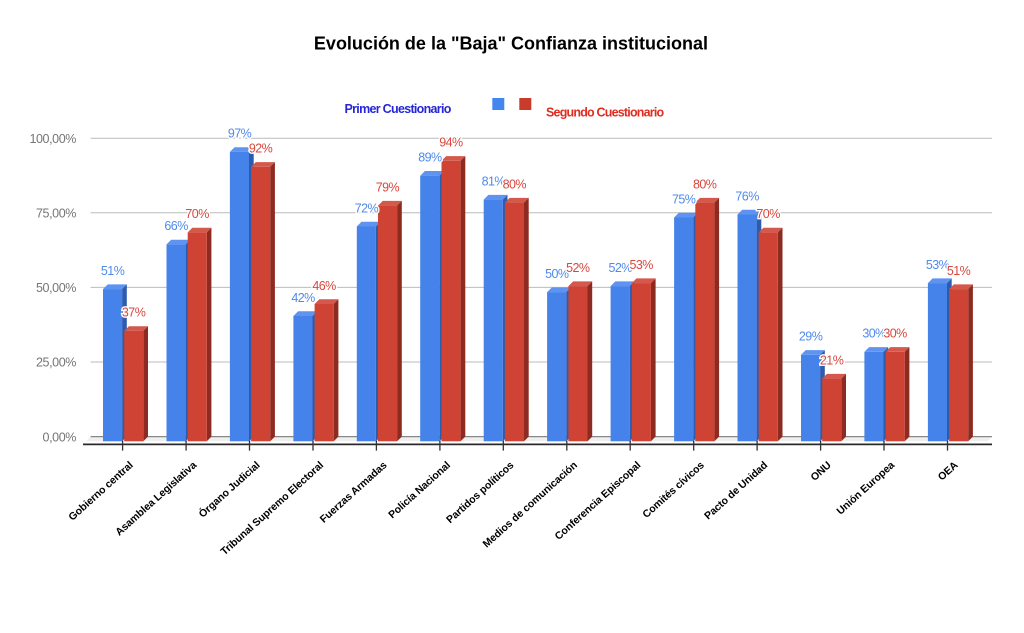  Describe the element at coordinates (52, 139) in the screenshot. I see `svg-text: 100,00%` at that location.